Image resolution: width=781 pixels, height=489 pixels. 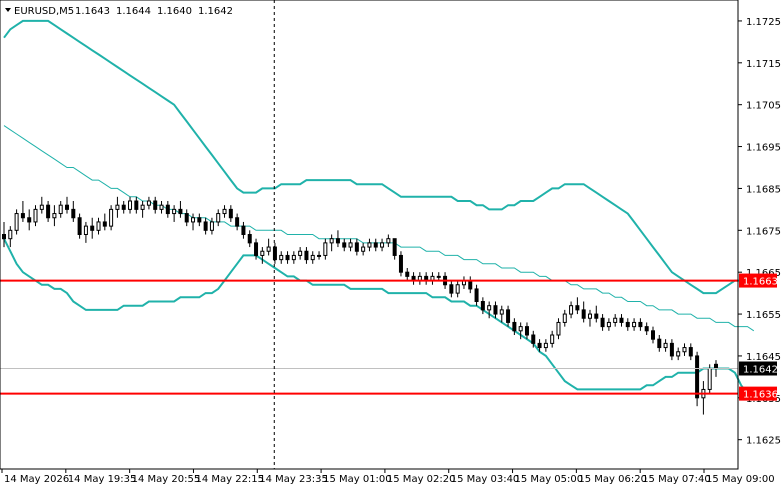 What do you see at coordinates (763, 441) in the screenshot?
I see `y-tick-label: 1.1625` at bounding box center [763, 441].